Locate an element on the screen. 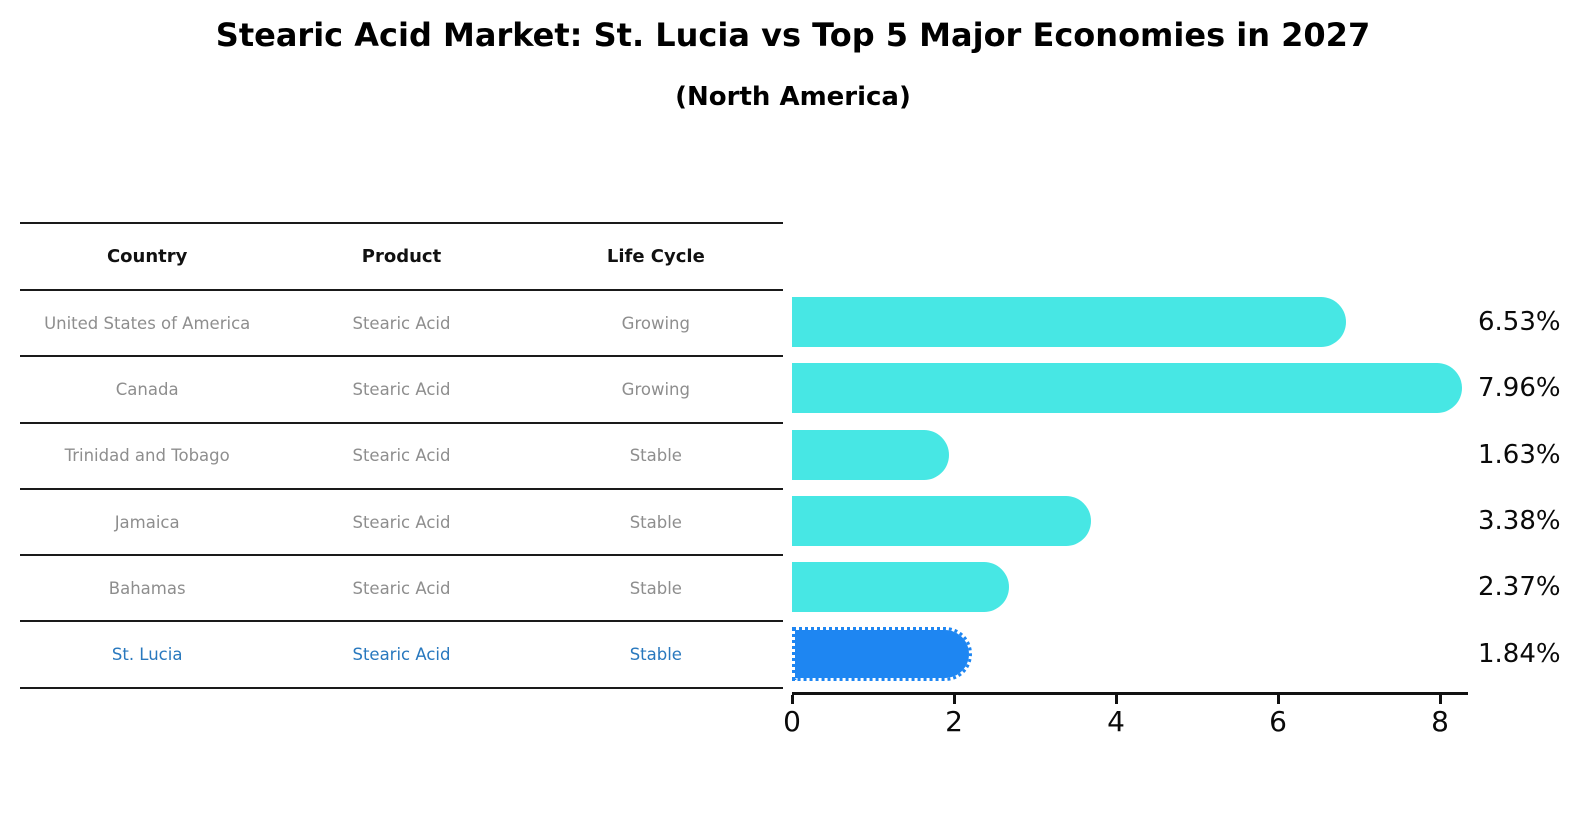  value-label: 2.37% is located at coordinates (1519, 587).